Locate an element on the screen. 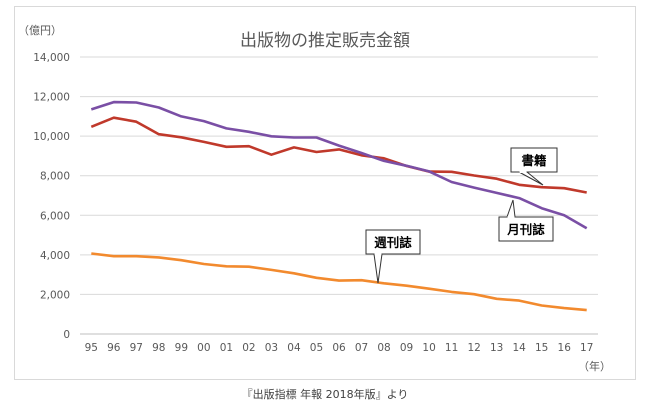 This screenshot has width=650, height=405. x-tick-label: 97 is located at coordinates (136, 348).